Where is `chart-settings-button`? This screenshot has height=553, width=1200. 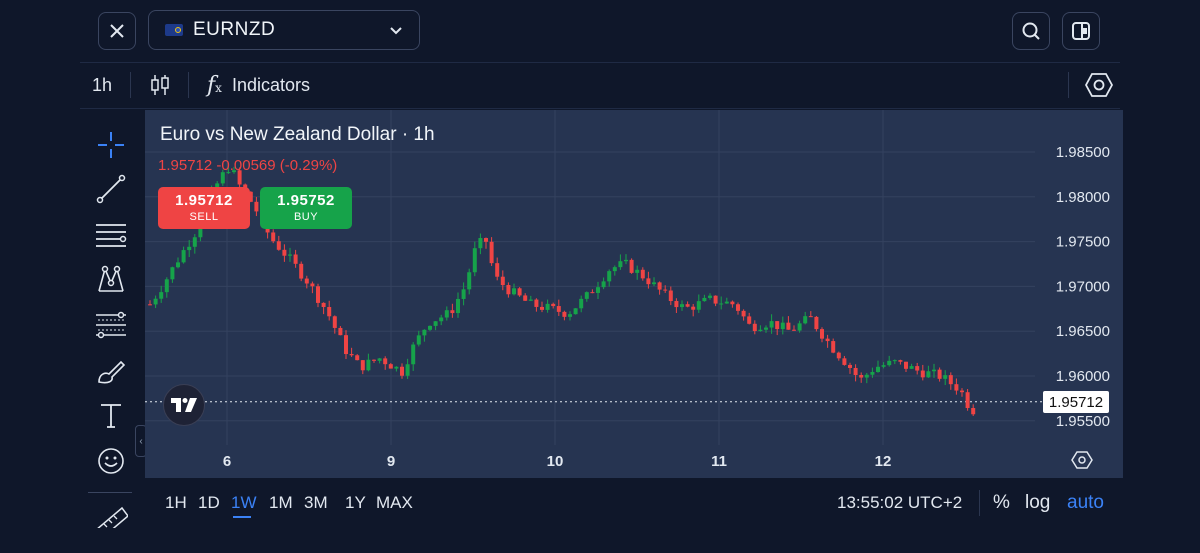
chart-settings-button is located at coordinates (1082, 462).